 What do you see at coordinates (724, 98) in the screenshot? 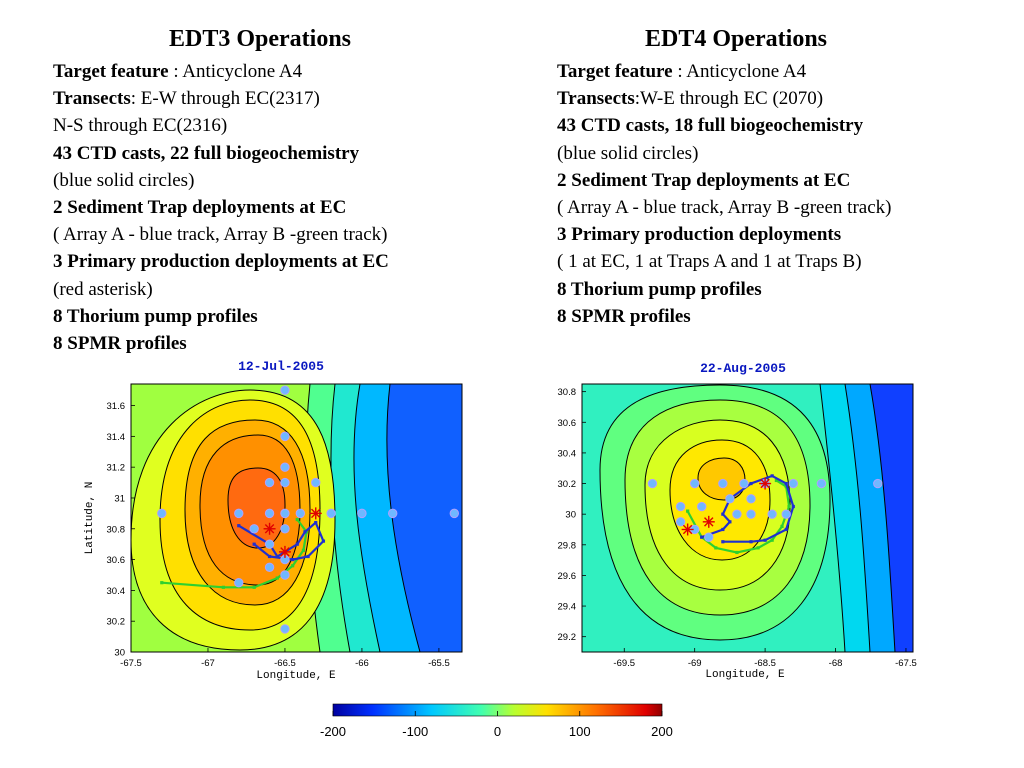
I see `edt4-transects-line: Transects:W-E through EC (2070)` at bounding box center [724, 98].